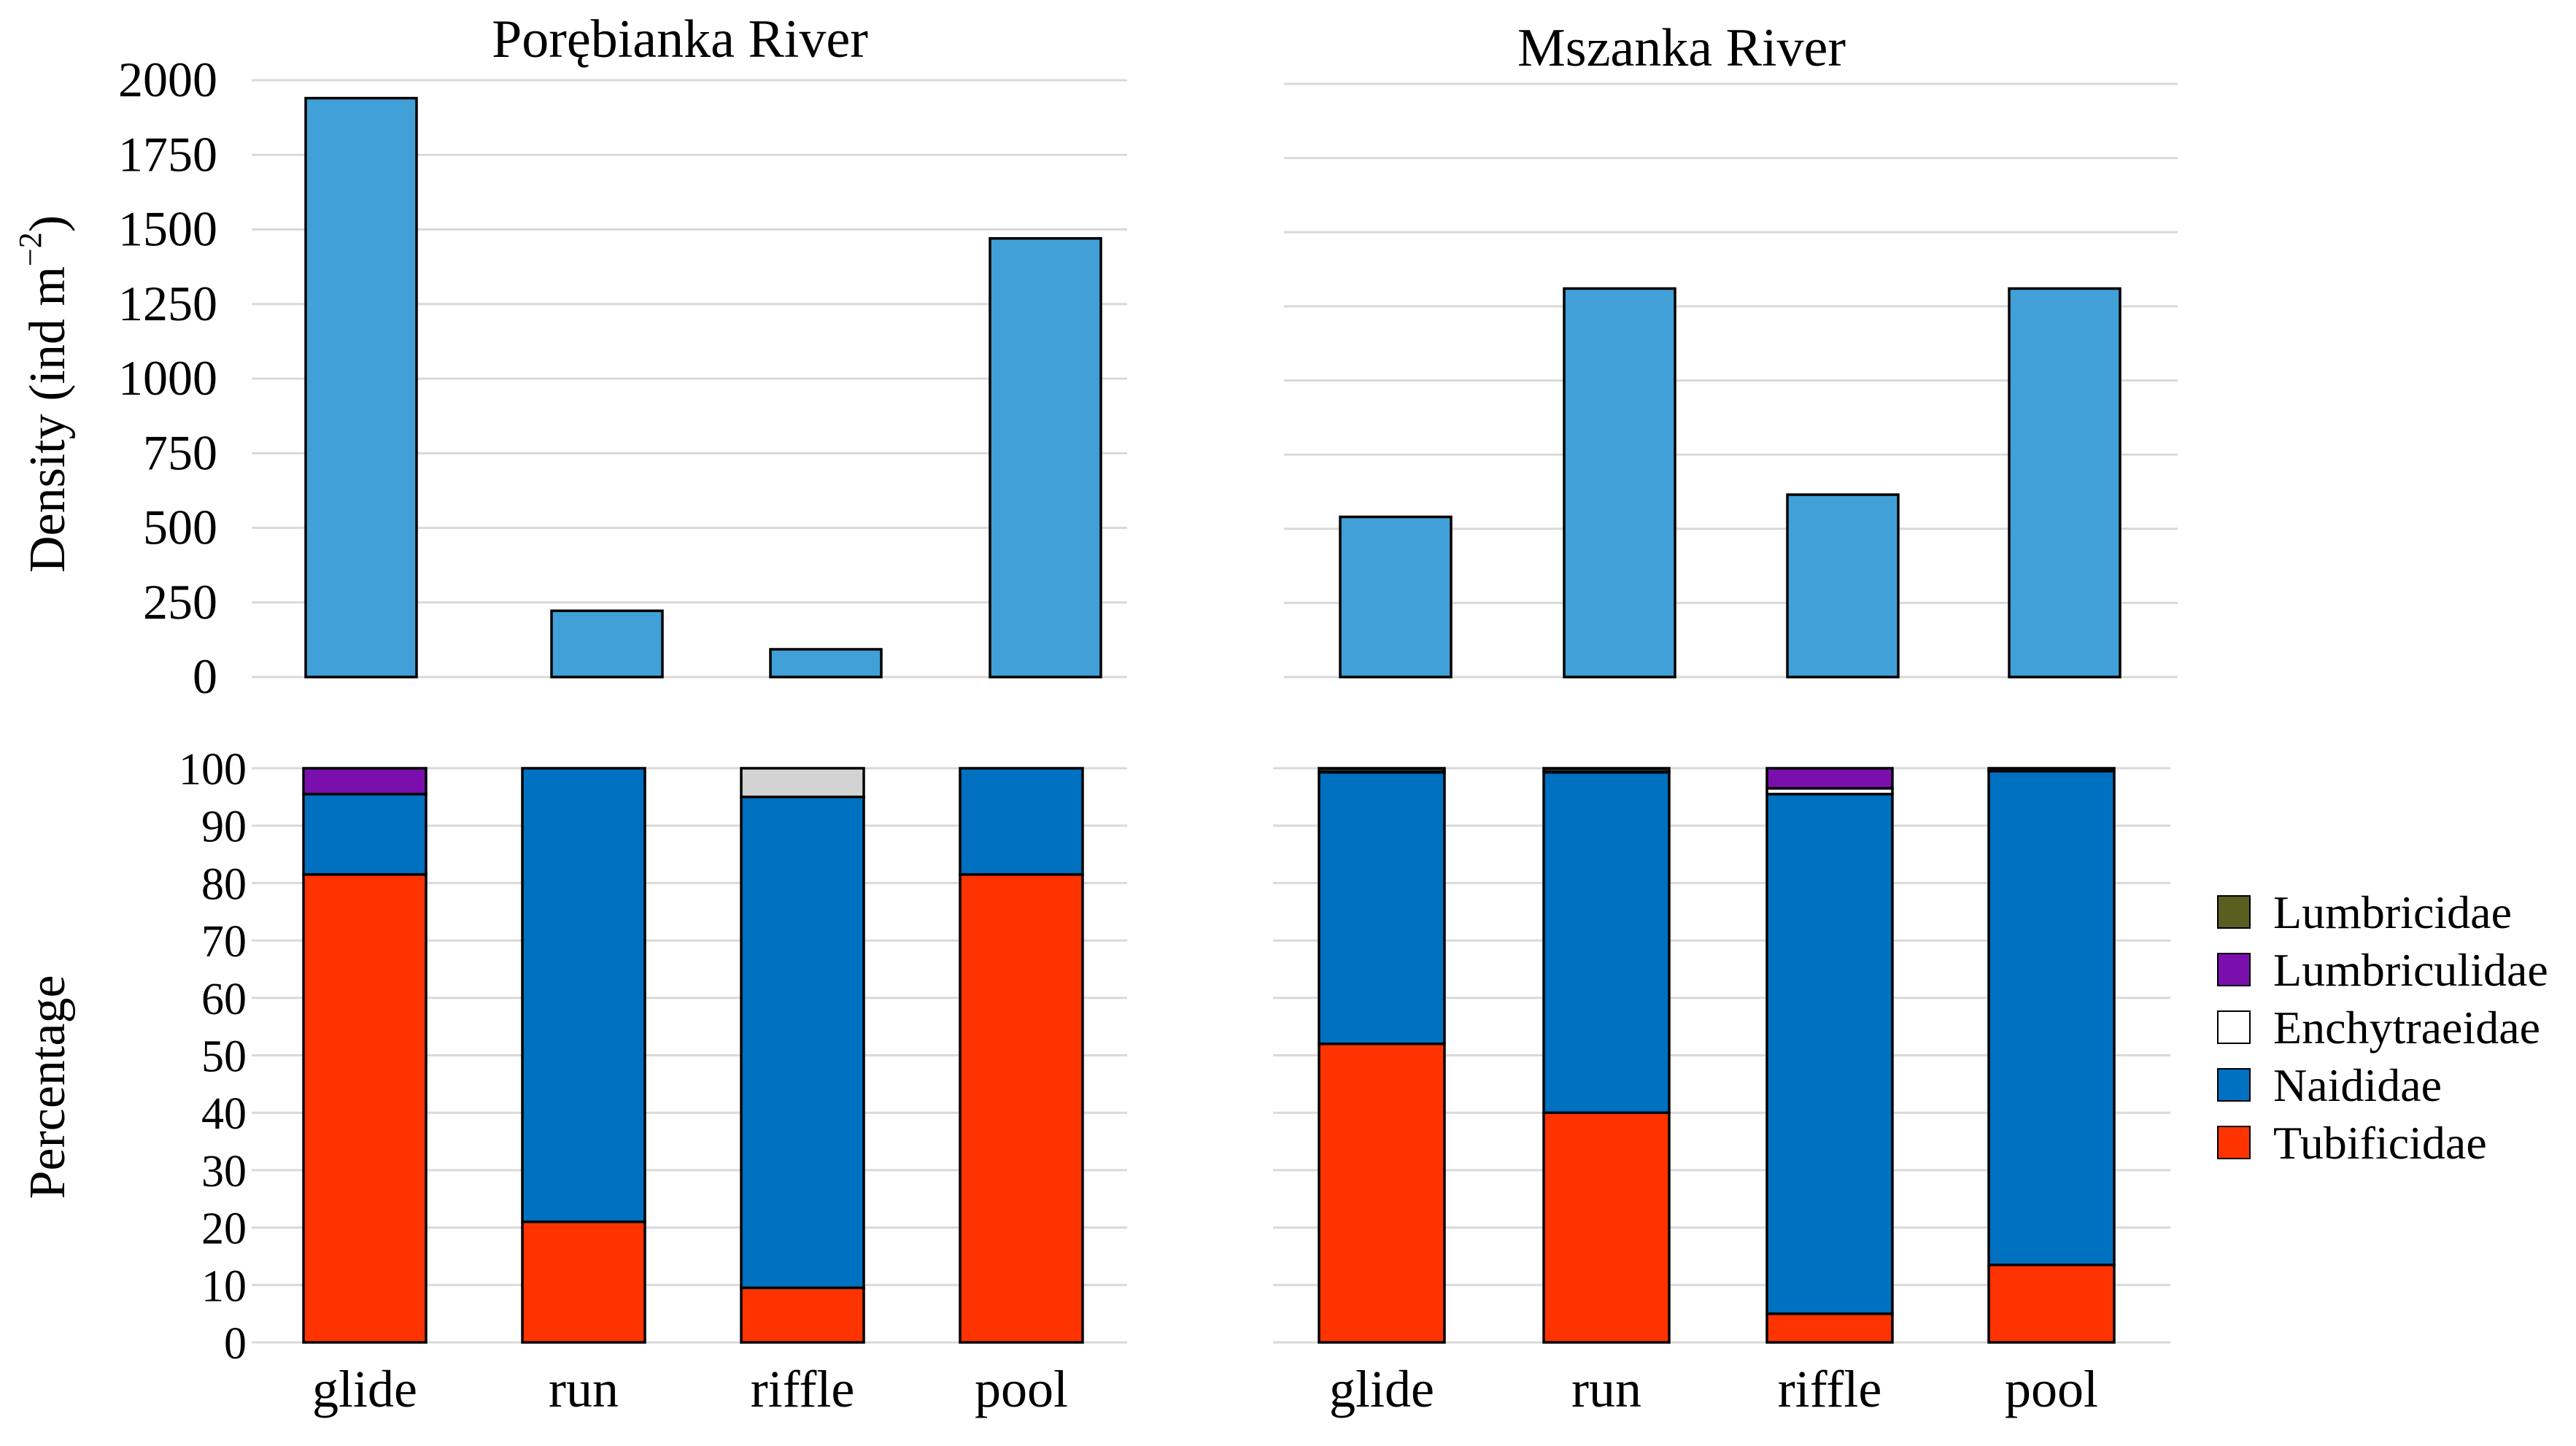 The image size is (2576, 1446). What do you see at coordinates (44, 394) in the screenshot?
I see `y-axis-label-density: Density (ind m−2)` at bounding box center [44, 394].